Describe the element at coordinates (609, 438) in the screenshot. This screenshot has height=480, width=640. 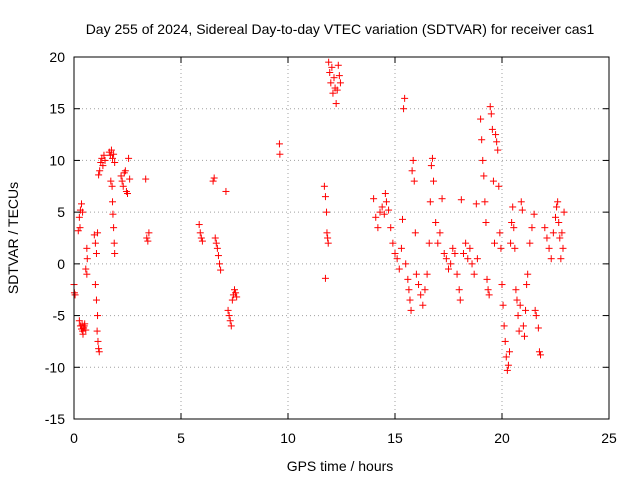
I see `x-tick-label: 25` at that location.